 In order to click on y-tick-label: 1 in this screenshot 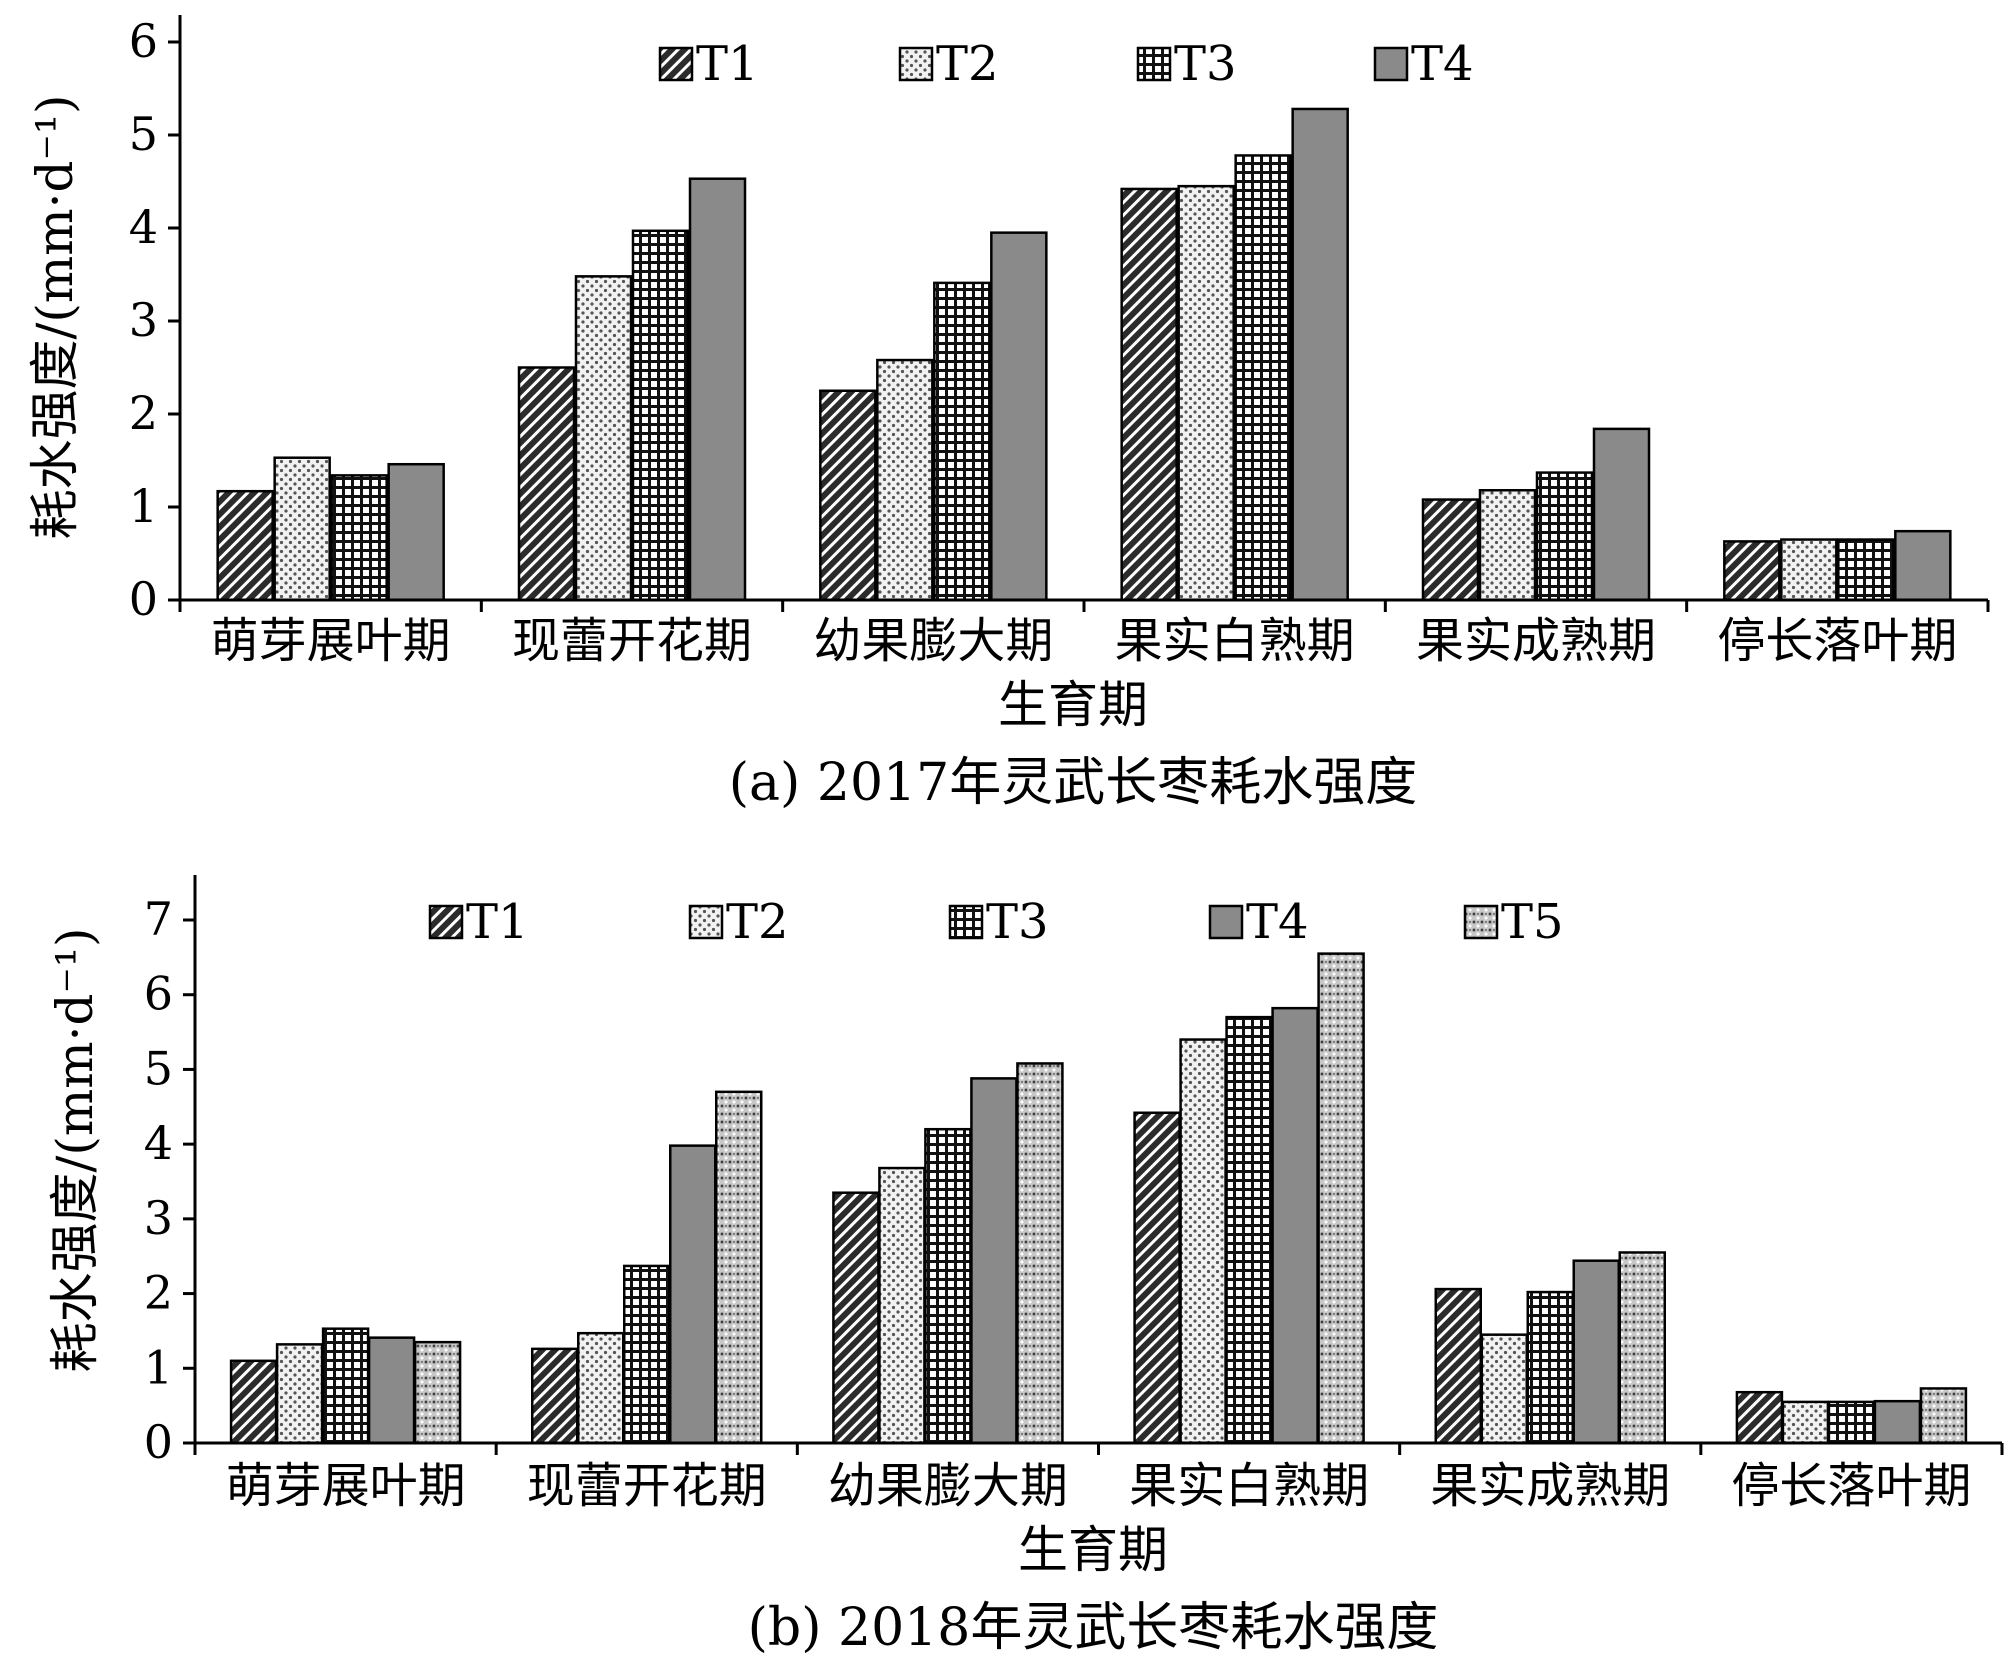, I will do `click(158, 1367)`.